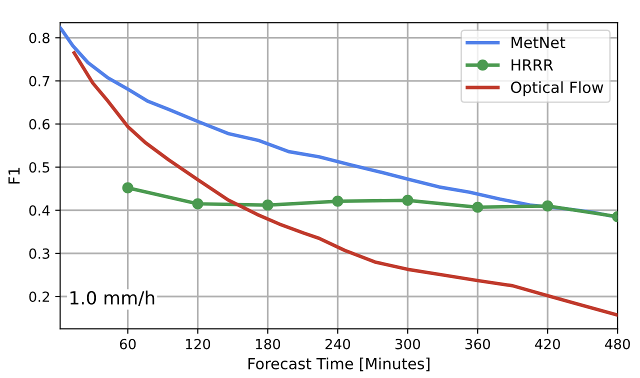 Image resolution: width=640 pixels, height=378 pixels. What do you see at coordinates (407, 344) in the screenshot?
I see `x-tick-label: 300` at bounding box center [407, 344].